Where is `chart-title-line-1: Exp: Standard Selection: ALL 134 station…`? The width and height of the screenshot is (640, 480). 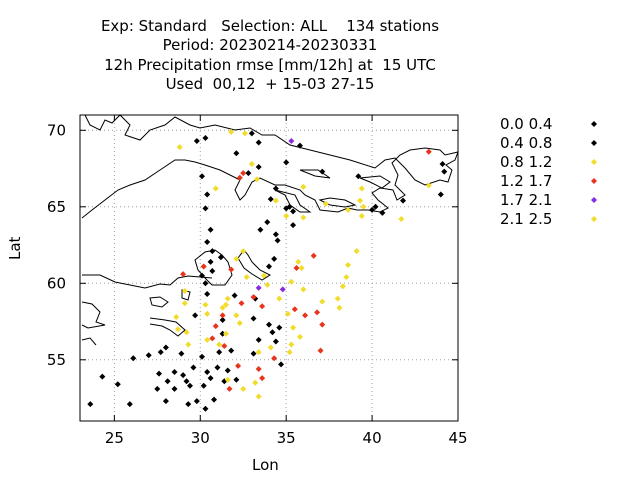
chart-title-line-1: Exp: Standard Selection: ALL 134 station… is located at coordinates (270, 26).